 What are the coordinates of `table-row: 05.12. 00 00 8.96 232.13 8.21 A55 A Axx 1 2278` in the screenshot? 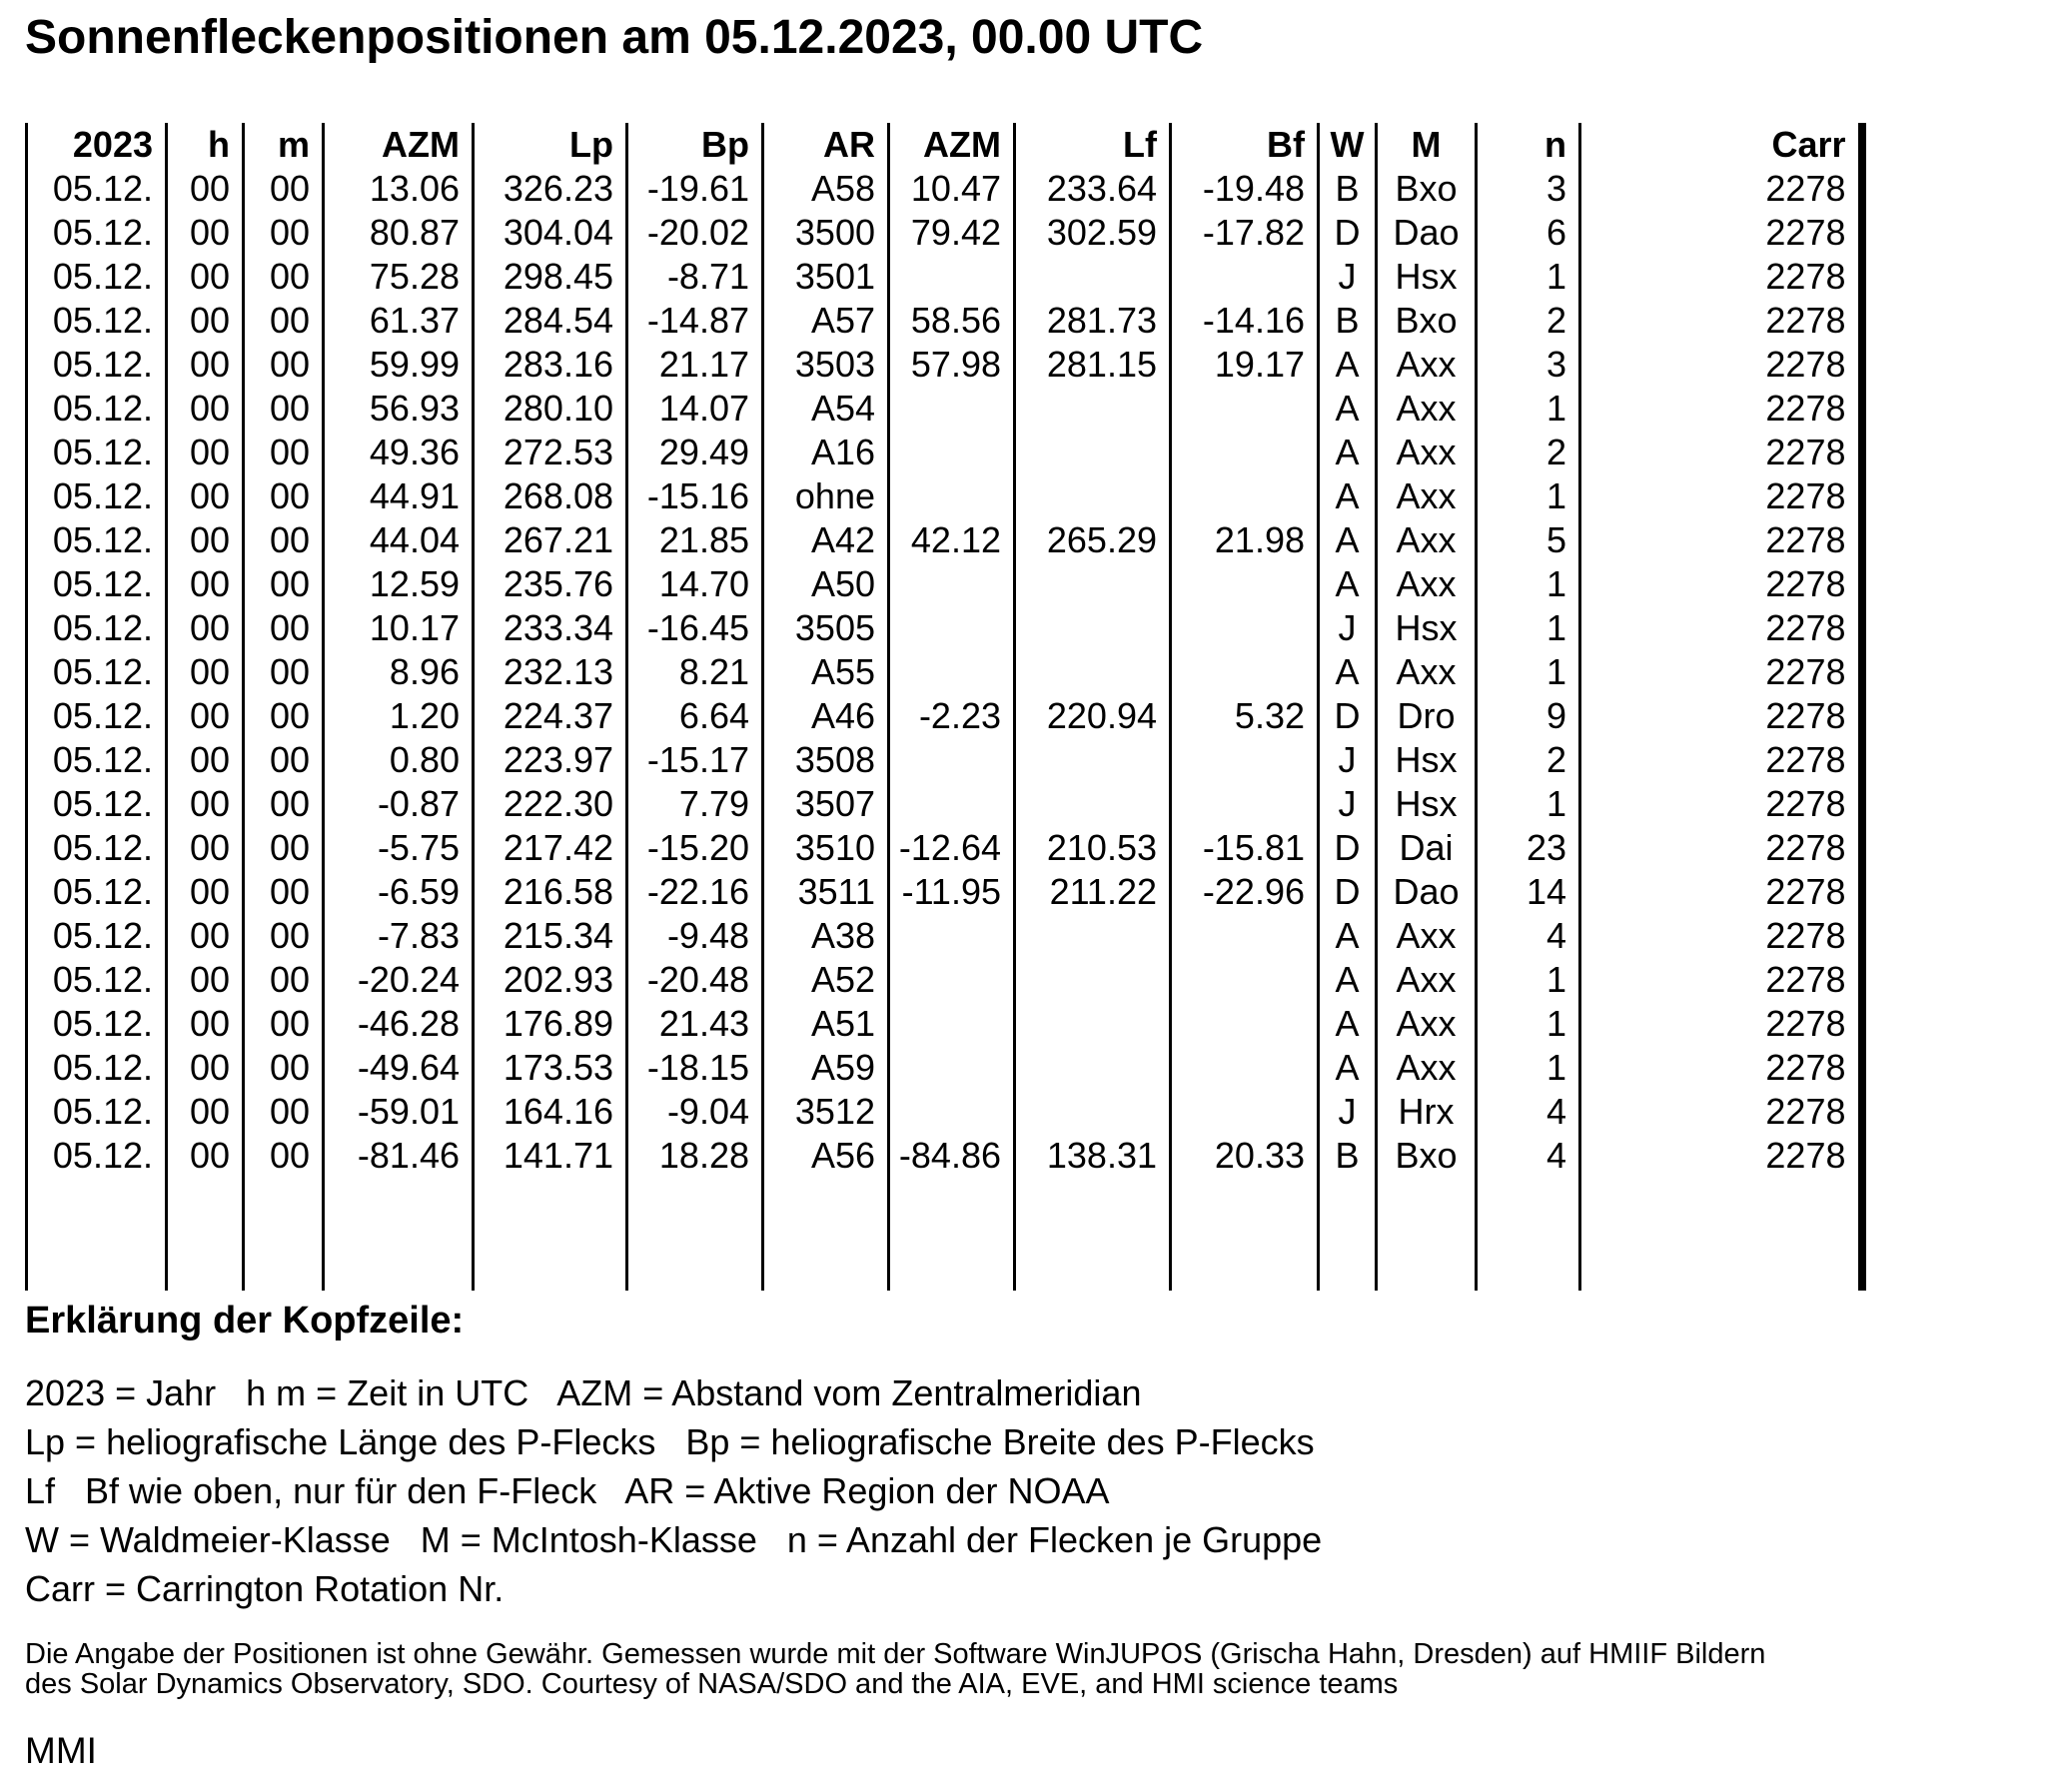 It's located at (945, 672).